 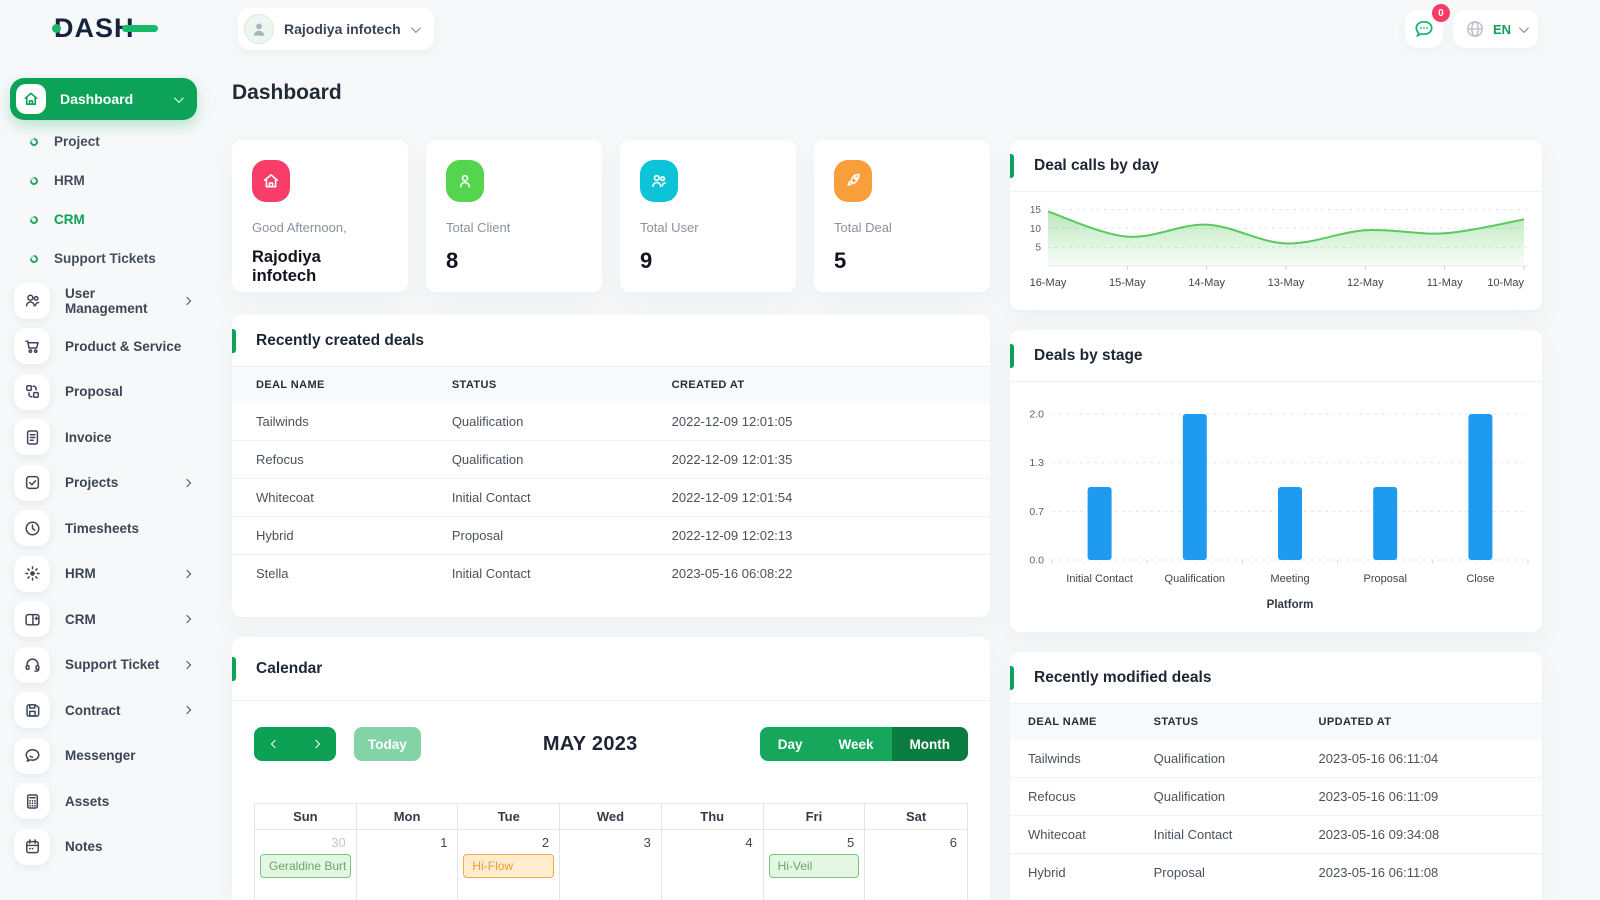 What do you see at coordinates (1276, 872) in the screenshot?
I see `table-row: Hybrid Proposal 2023-05-16 06:11:08` at bounding box center [1276, 872].